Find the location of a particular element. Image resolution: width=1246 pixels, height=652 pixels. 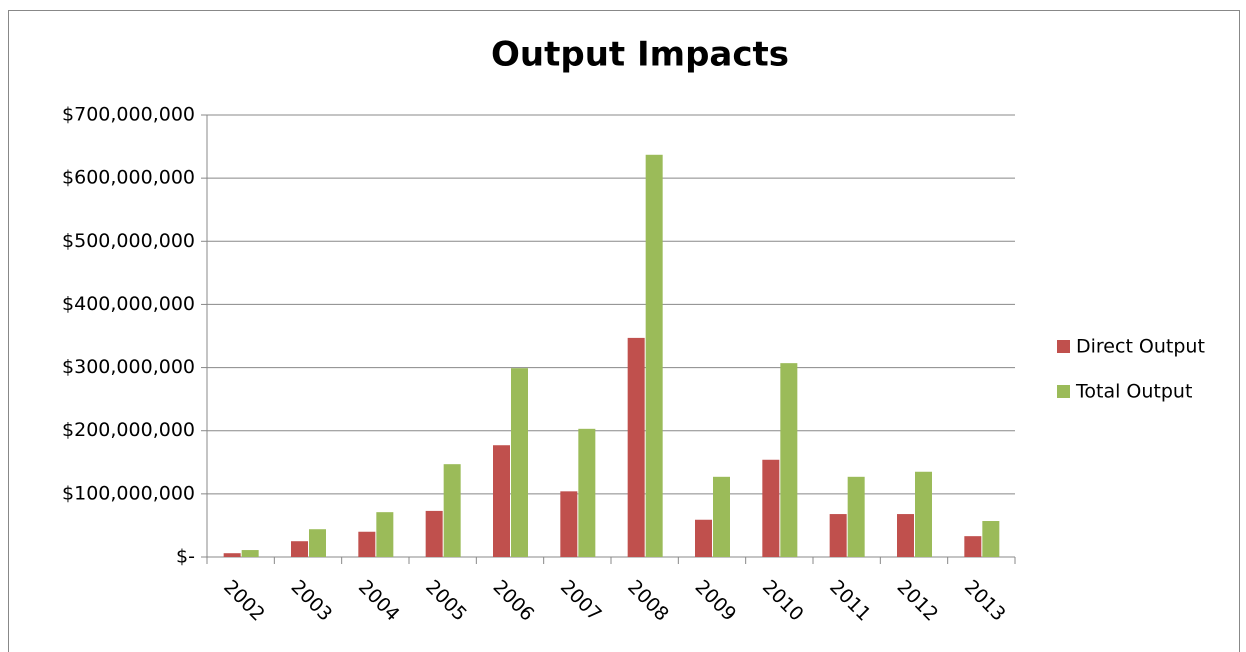

y-tick-label: $400,000,000 is located at coordinates (128, 304).